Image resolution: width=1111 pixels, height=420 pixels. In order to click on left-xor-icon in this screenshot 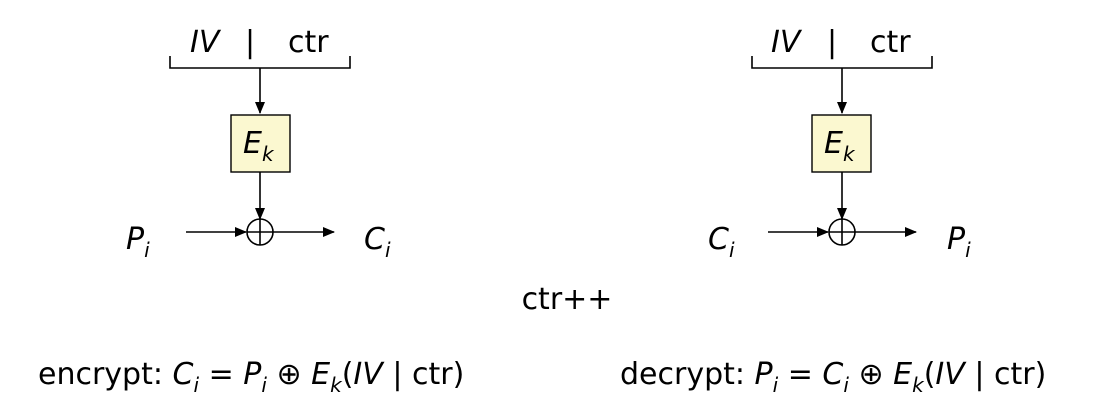, I will do `click(260, 232)`.